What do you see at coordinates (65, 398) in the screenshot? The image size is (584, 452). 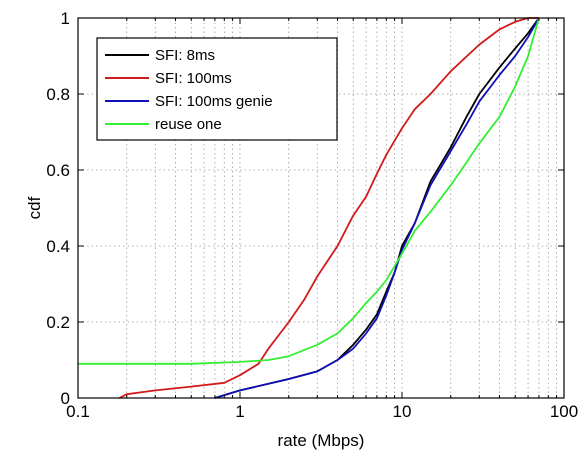 I see `y-tick-label: 0` at bounding box center [65, 398].